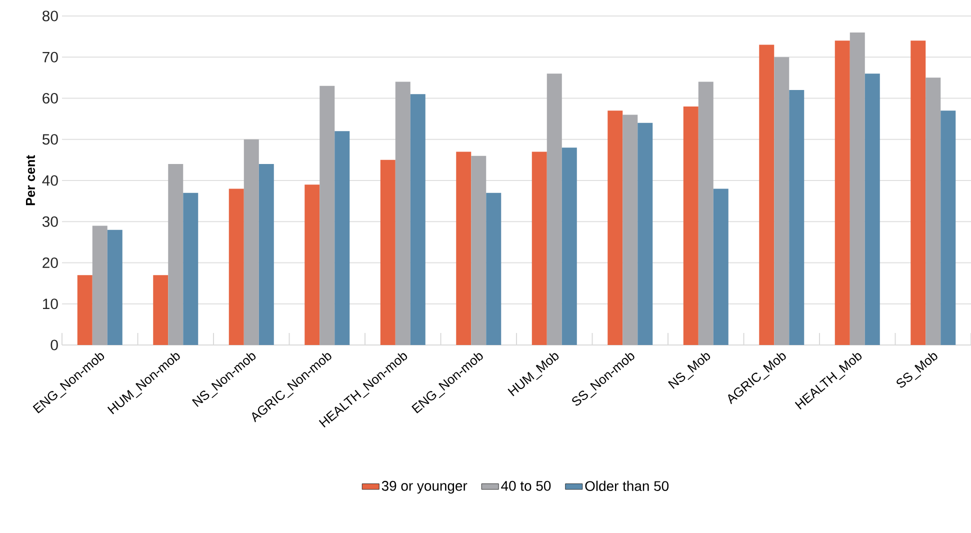  What do you see at coordinates (54, 345) in the screenshot?
I see `y-tick-label: 0` at bounding box center [54, 345].